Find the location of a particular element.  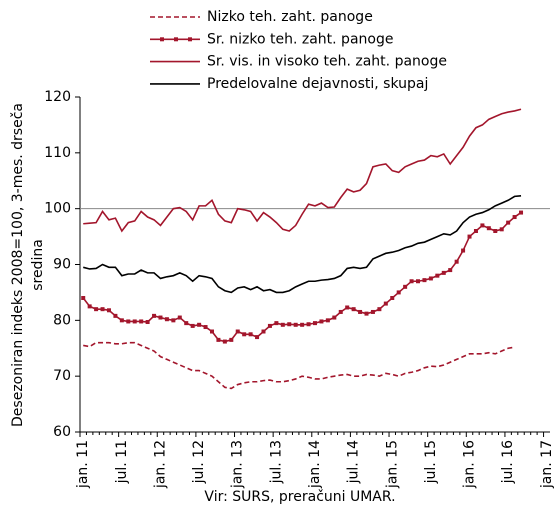

series-line is located at coordinates (299, 365).